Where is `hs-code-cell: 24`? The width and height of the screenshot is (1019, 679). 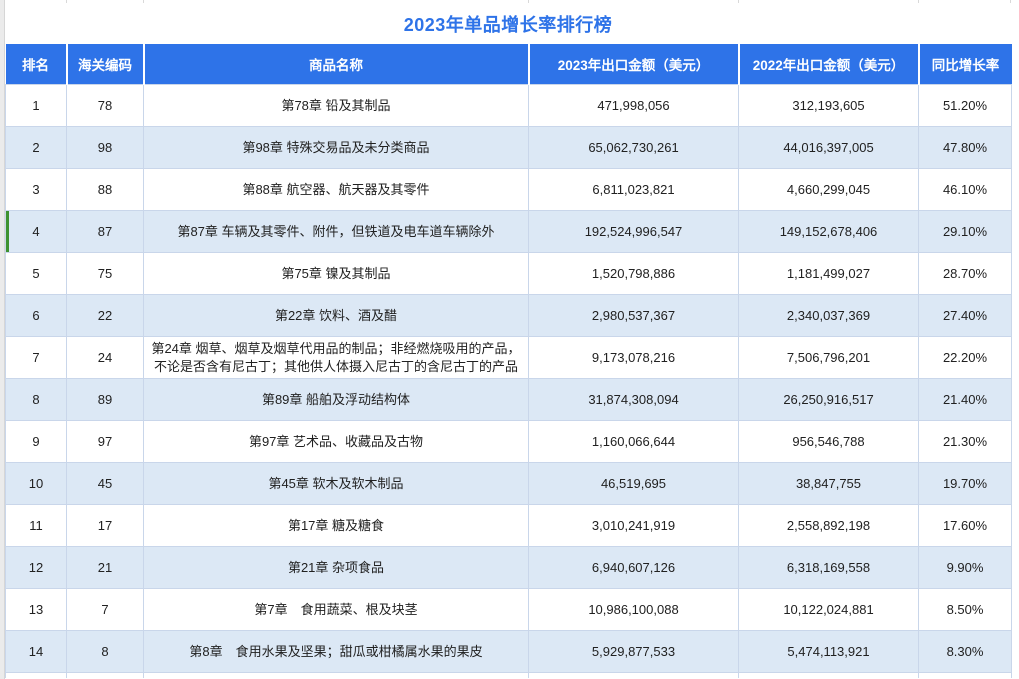
hs-code-cell: 24 is located at coordinates (105, 357).